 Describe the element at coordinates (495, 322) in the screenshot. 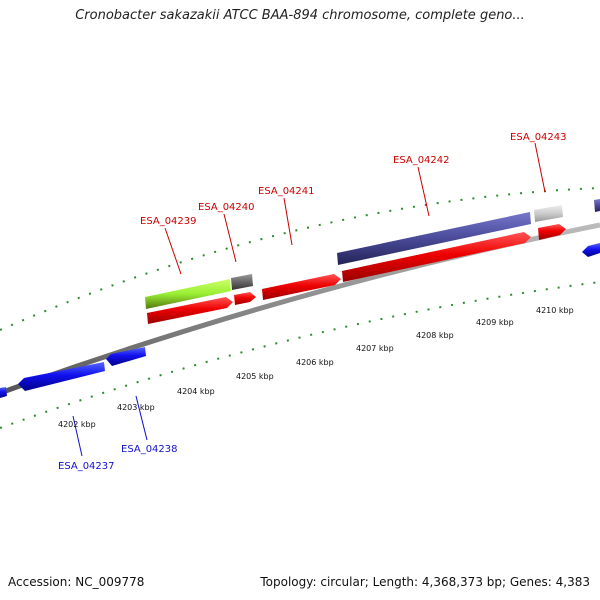

I see `scale-label-4209: 4209 kbp` at that location.